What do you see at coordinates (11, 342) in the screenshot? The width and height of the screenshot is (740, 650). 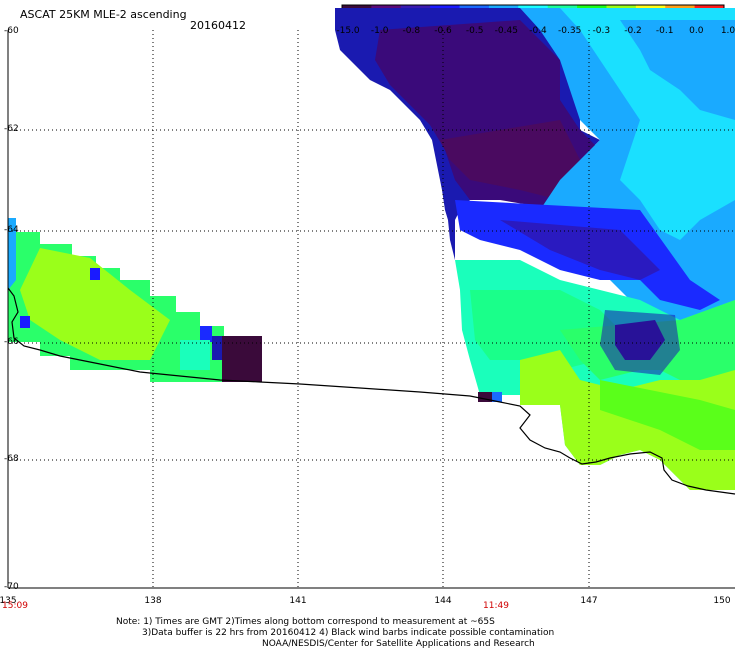 I see `y-label-66: -66` at bounding box center [11, 342].